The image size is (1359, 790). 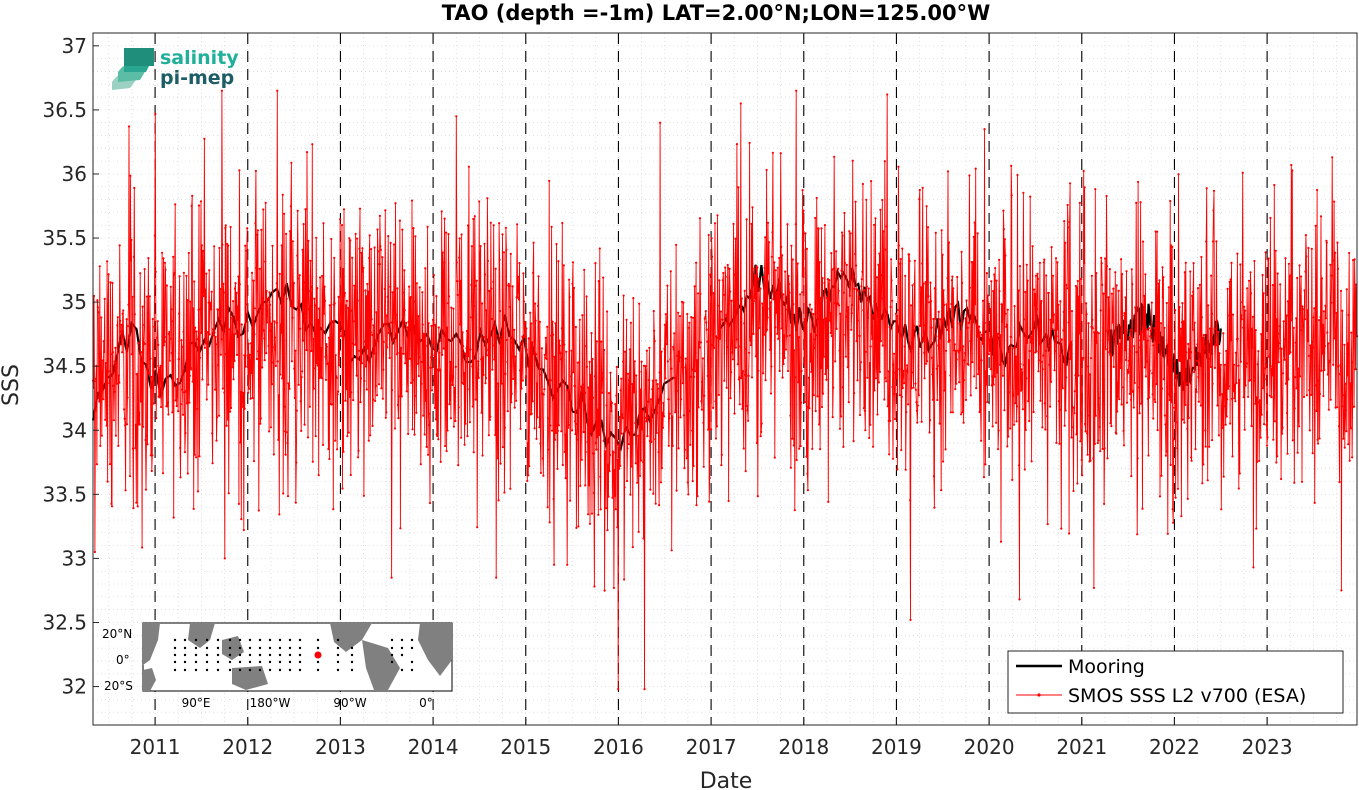 What do you see at coordinates (716, 13) in the screenshot?
I see `chart-title: TAO (depth =-1m) LAT=2.00°N;LON=125.00°W` at bounding box center [716, 13].